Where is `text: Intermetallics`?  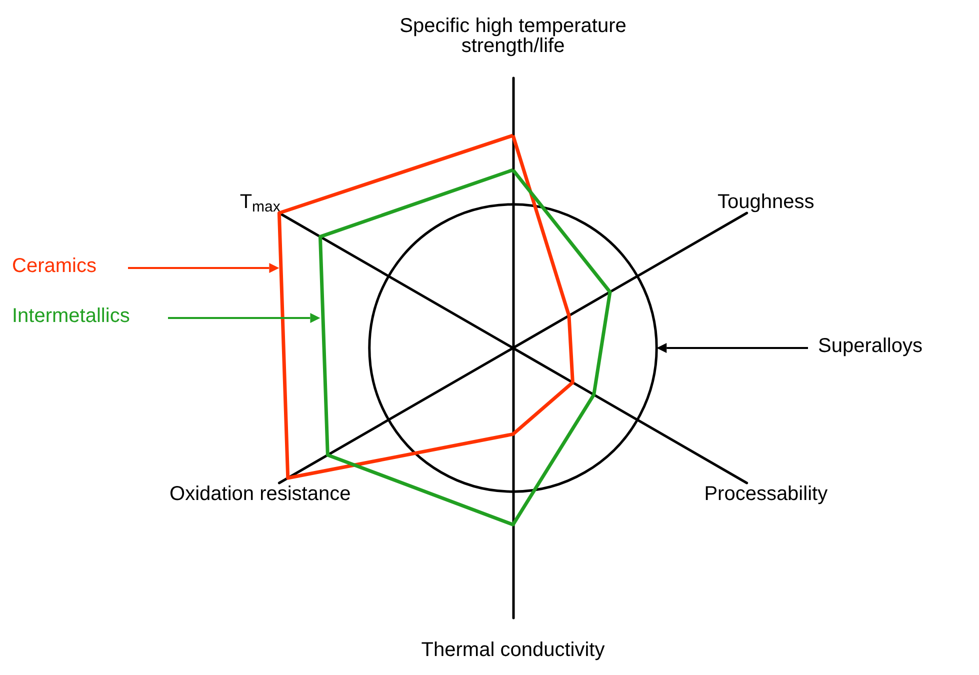
text: Intermetallics is located at coordinates (71, 316).